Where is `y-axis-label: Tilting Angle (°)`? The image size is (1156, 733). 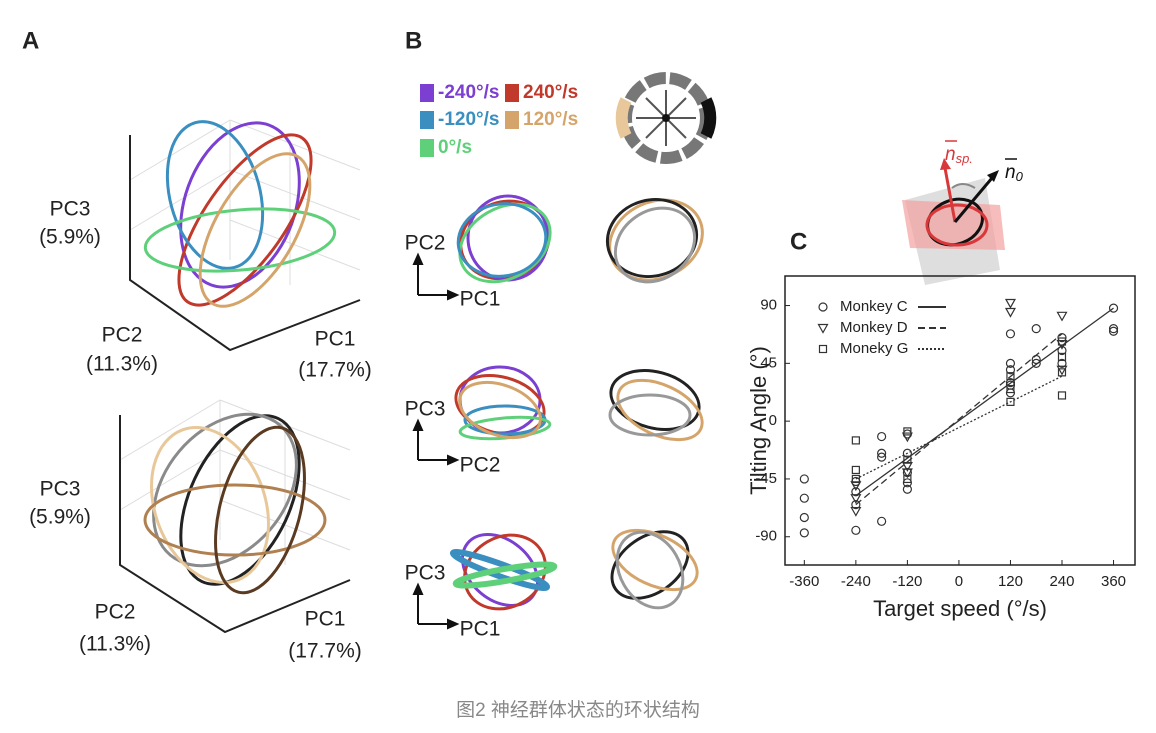
y-axis-label: Tilting Angle (°) is located at coordinates (758, 420).